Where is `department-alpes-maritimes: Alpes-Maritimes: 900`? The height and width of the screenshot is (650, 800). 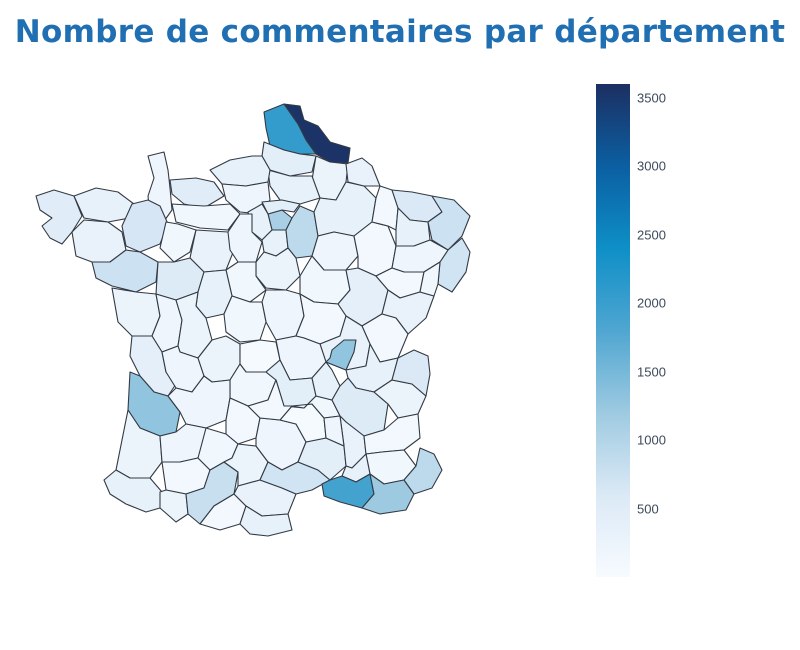 department-alpes-maritimes: Alpes-Maritimes: 900 is located at coordinates (423, 471).